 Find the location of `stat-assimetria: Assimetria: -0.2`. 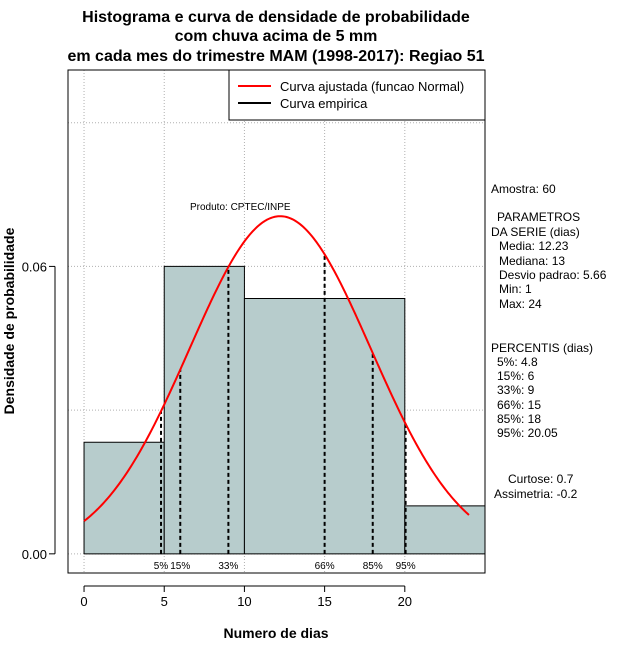

stat-assimetria: Assimetria: -0.2 is located at coordinates (536, 494).